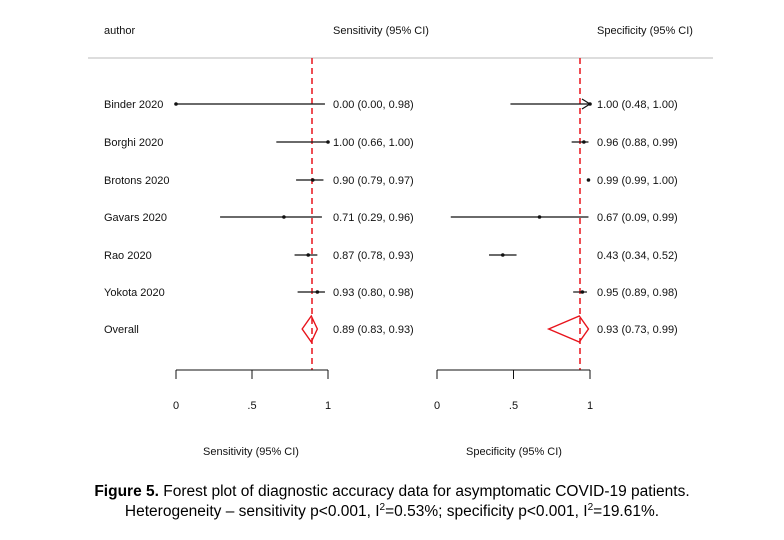  What do you see at coordinates (514, 452) in the screenshot?
I see `x-axis-label-specificity: Specificity (95% CI)` at bounding box center [514, 452].